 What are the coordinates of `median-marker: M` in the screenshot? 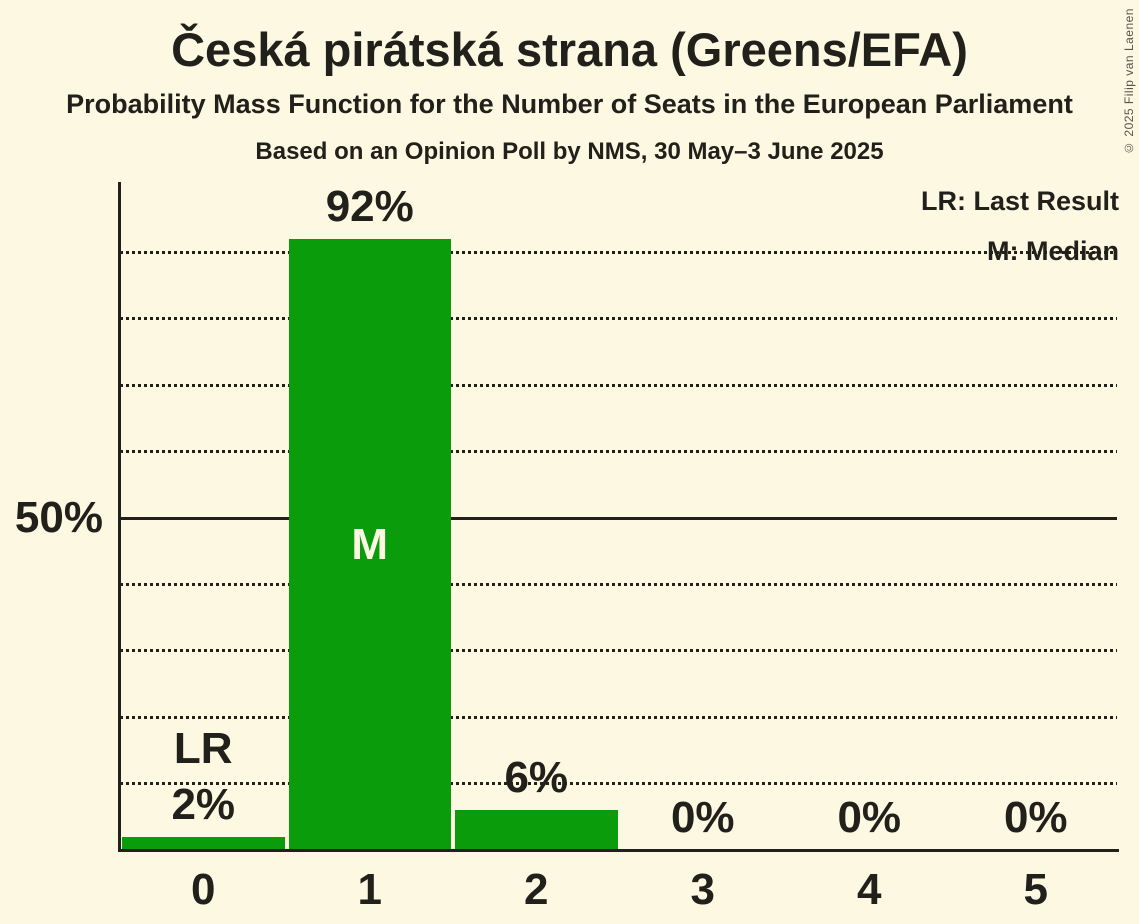 It's located at (370, 544).